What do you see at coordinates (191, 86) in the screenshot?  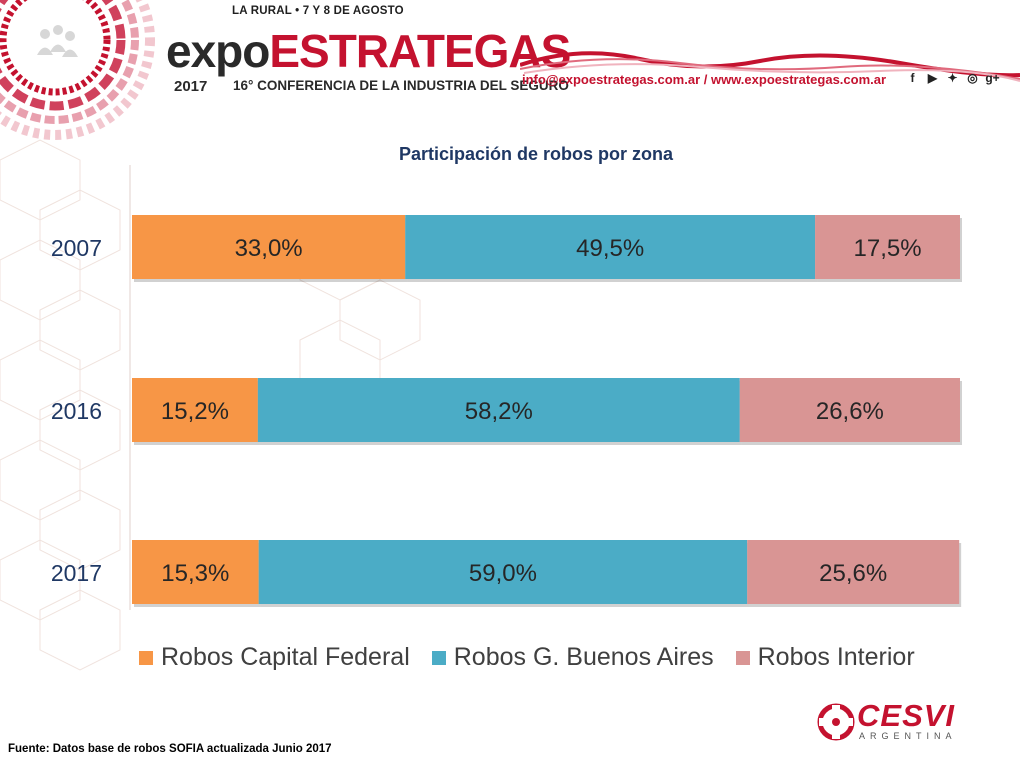 I see `event-year: 2017` at bounding box center [191, 86].